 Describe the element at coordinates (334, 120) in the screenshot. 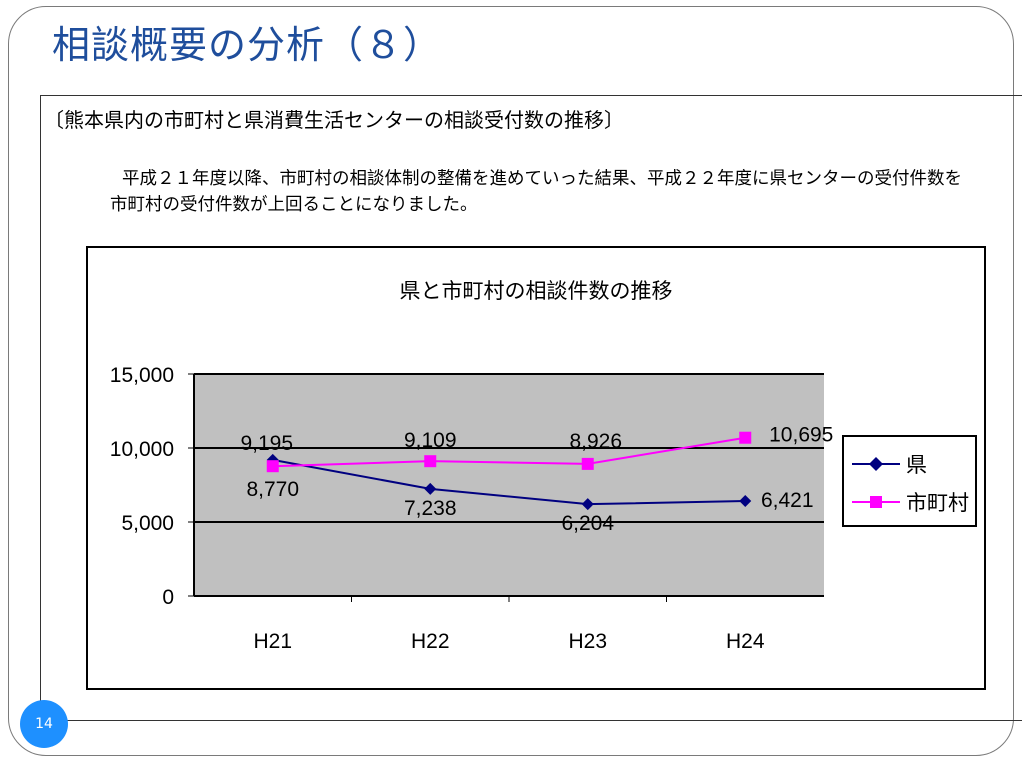

I see `section-heading: 〔熊本県内の市町村と県消費生活センターの相談受付数の推移〕` at that location.